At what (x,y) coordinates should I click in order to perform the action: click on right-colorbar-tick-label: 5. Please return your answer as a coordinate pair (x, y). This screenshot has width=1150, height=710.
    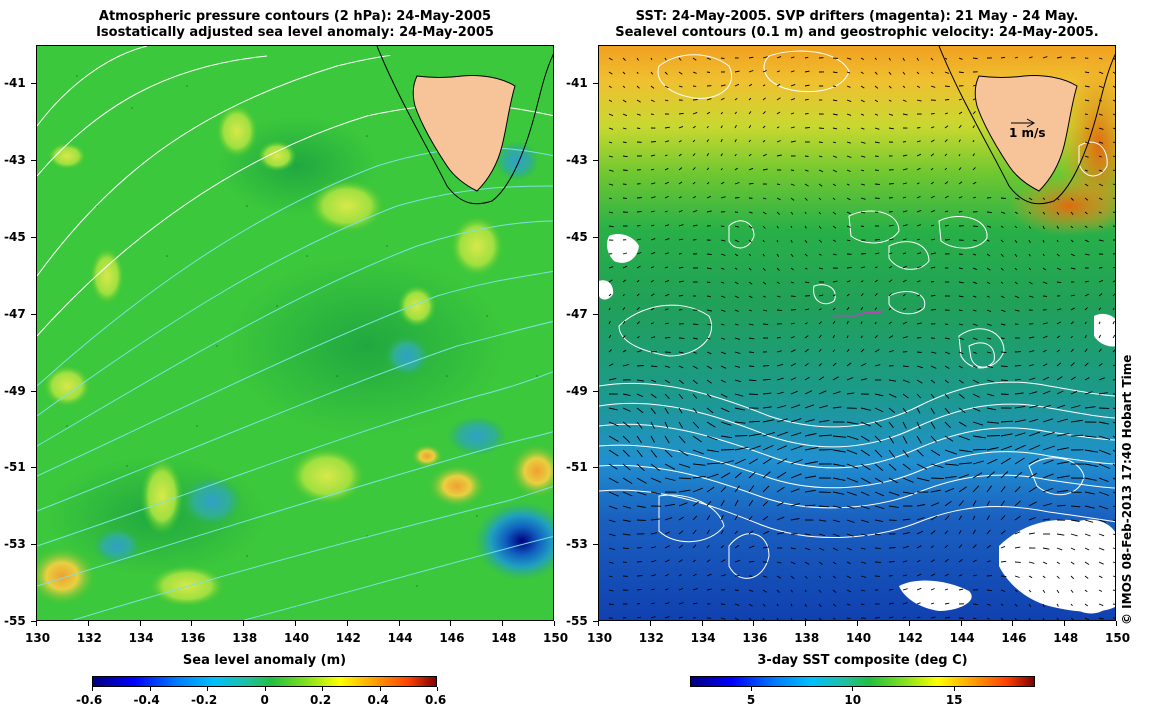
    Looking at the image, I should click on (751, 700).